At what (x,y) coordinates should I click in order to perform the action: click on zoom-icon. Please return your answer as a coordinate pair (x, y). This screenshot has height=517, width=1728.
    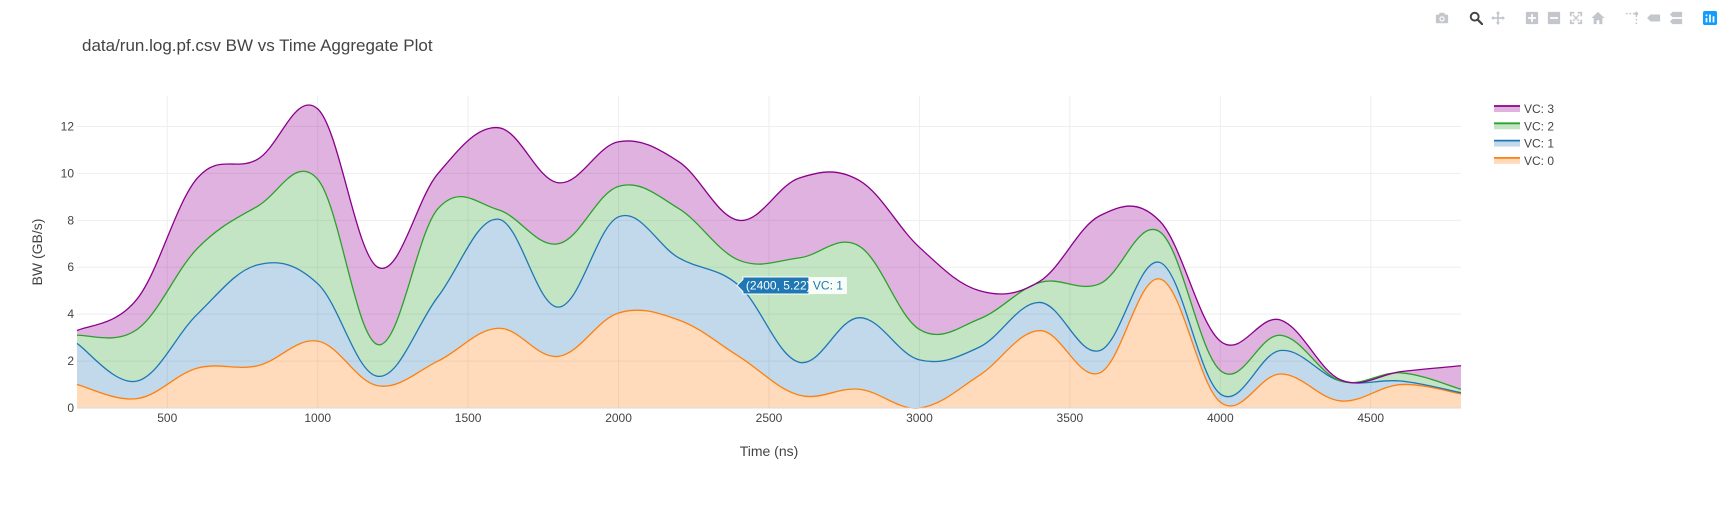
    Looking at the image, I should click on (1476, 18).